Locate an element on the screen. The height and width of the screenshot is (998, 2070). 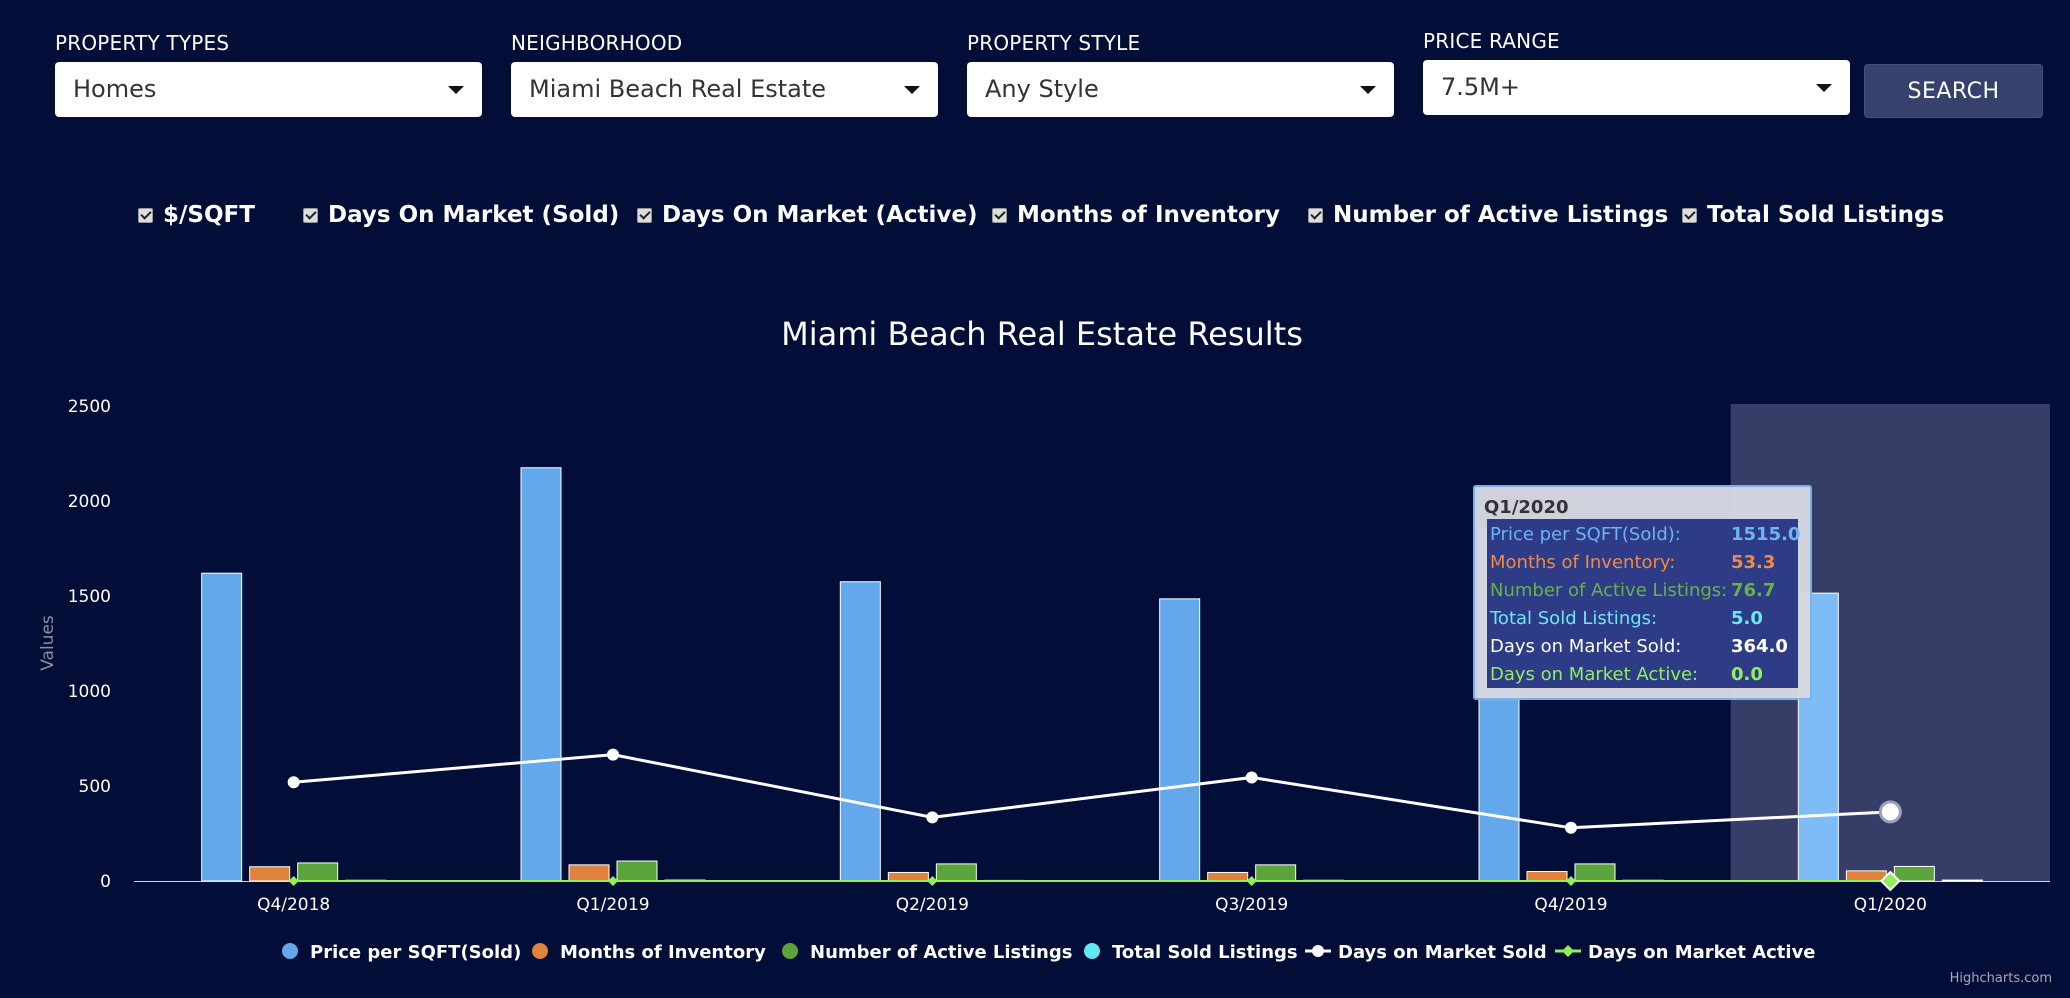
legend-item-months-of-inventory: Months of Inventory is located at coordinates (663, 952).